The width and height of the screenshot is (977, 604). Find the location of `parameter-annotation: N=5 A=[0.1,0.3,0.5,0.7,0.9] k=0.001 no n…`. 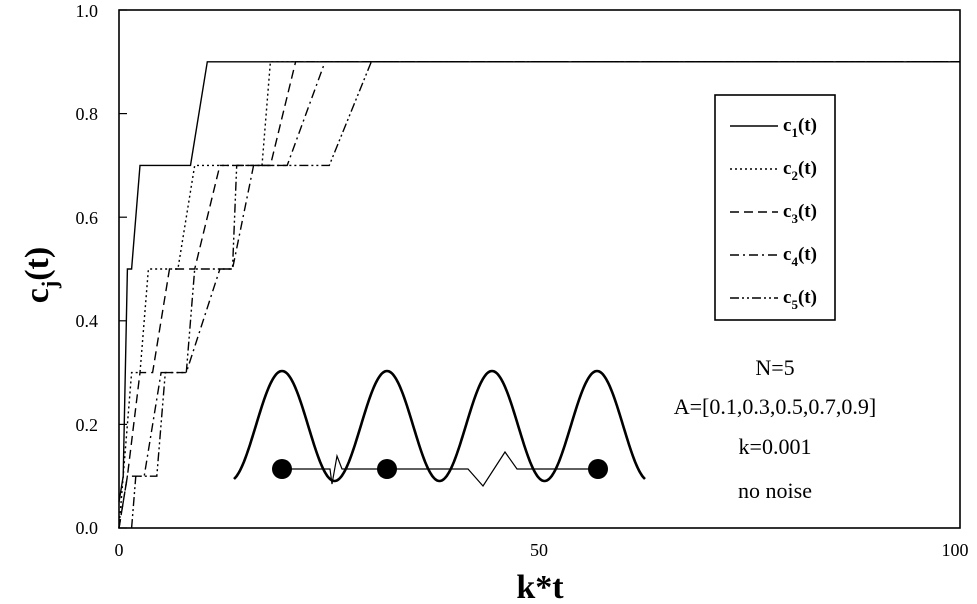

parameter-annotation: N=5 A=[0.1,0.3,0.5,0.7,0.9] k=0.001 no n… is located at coordinates (775, 429).